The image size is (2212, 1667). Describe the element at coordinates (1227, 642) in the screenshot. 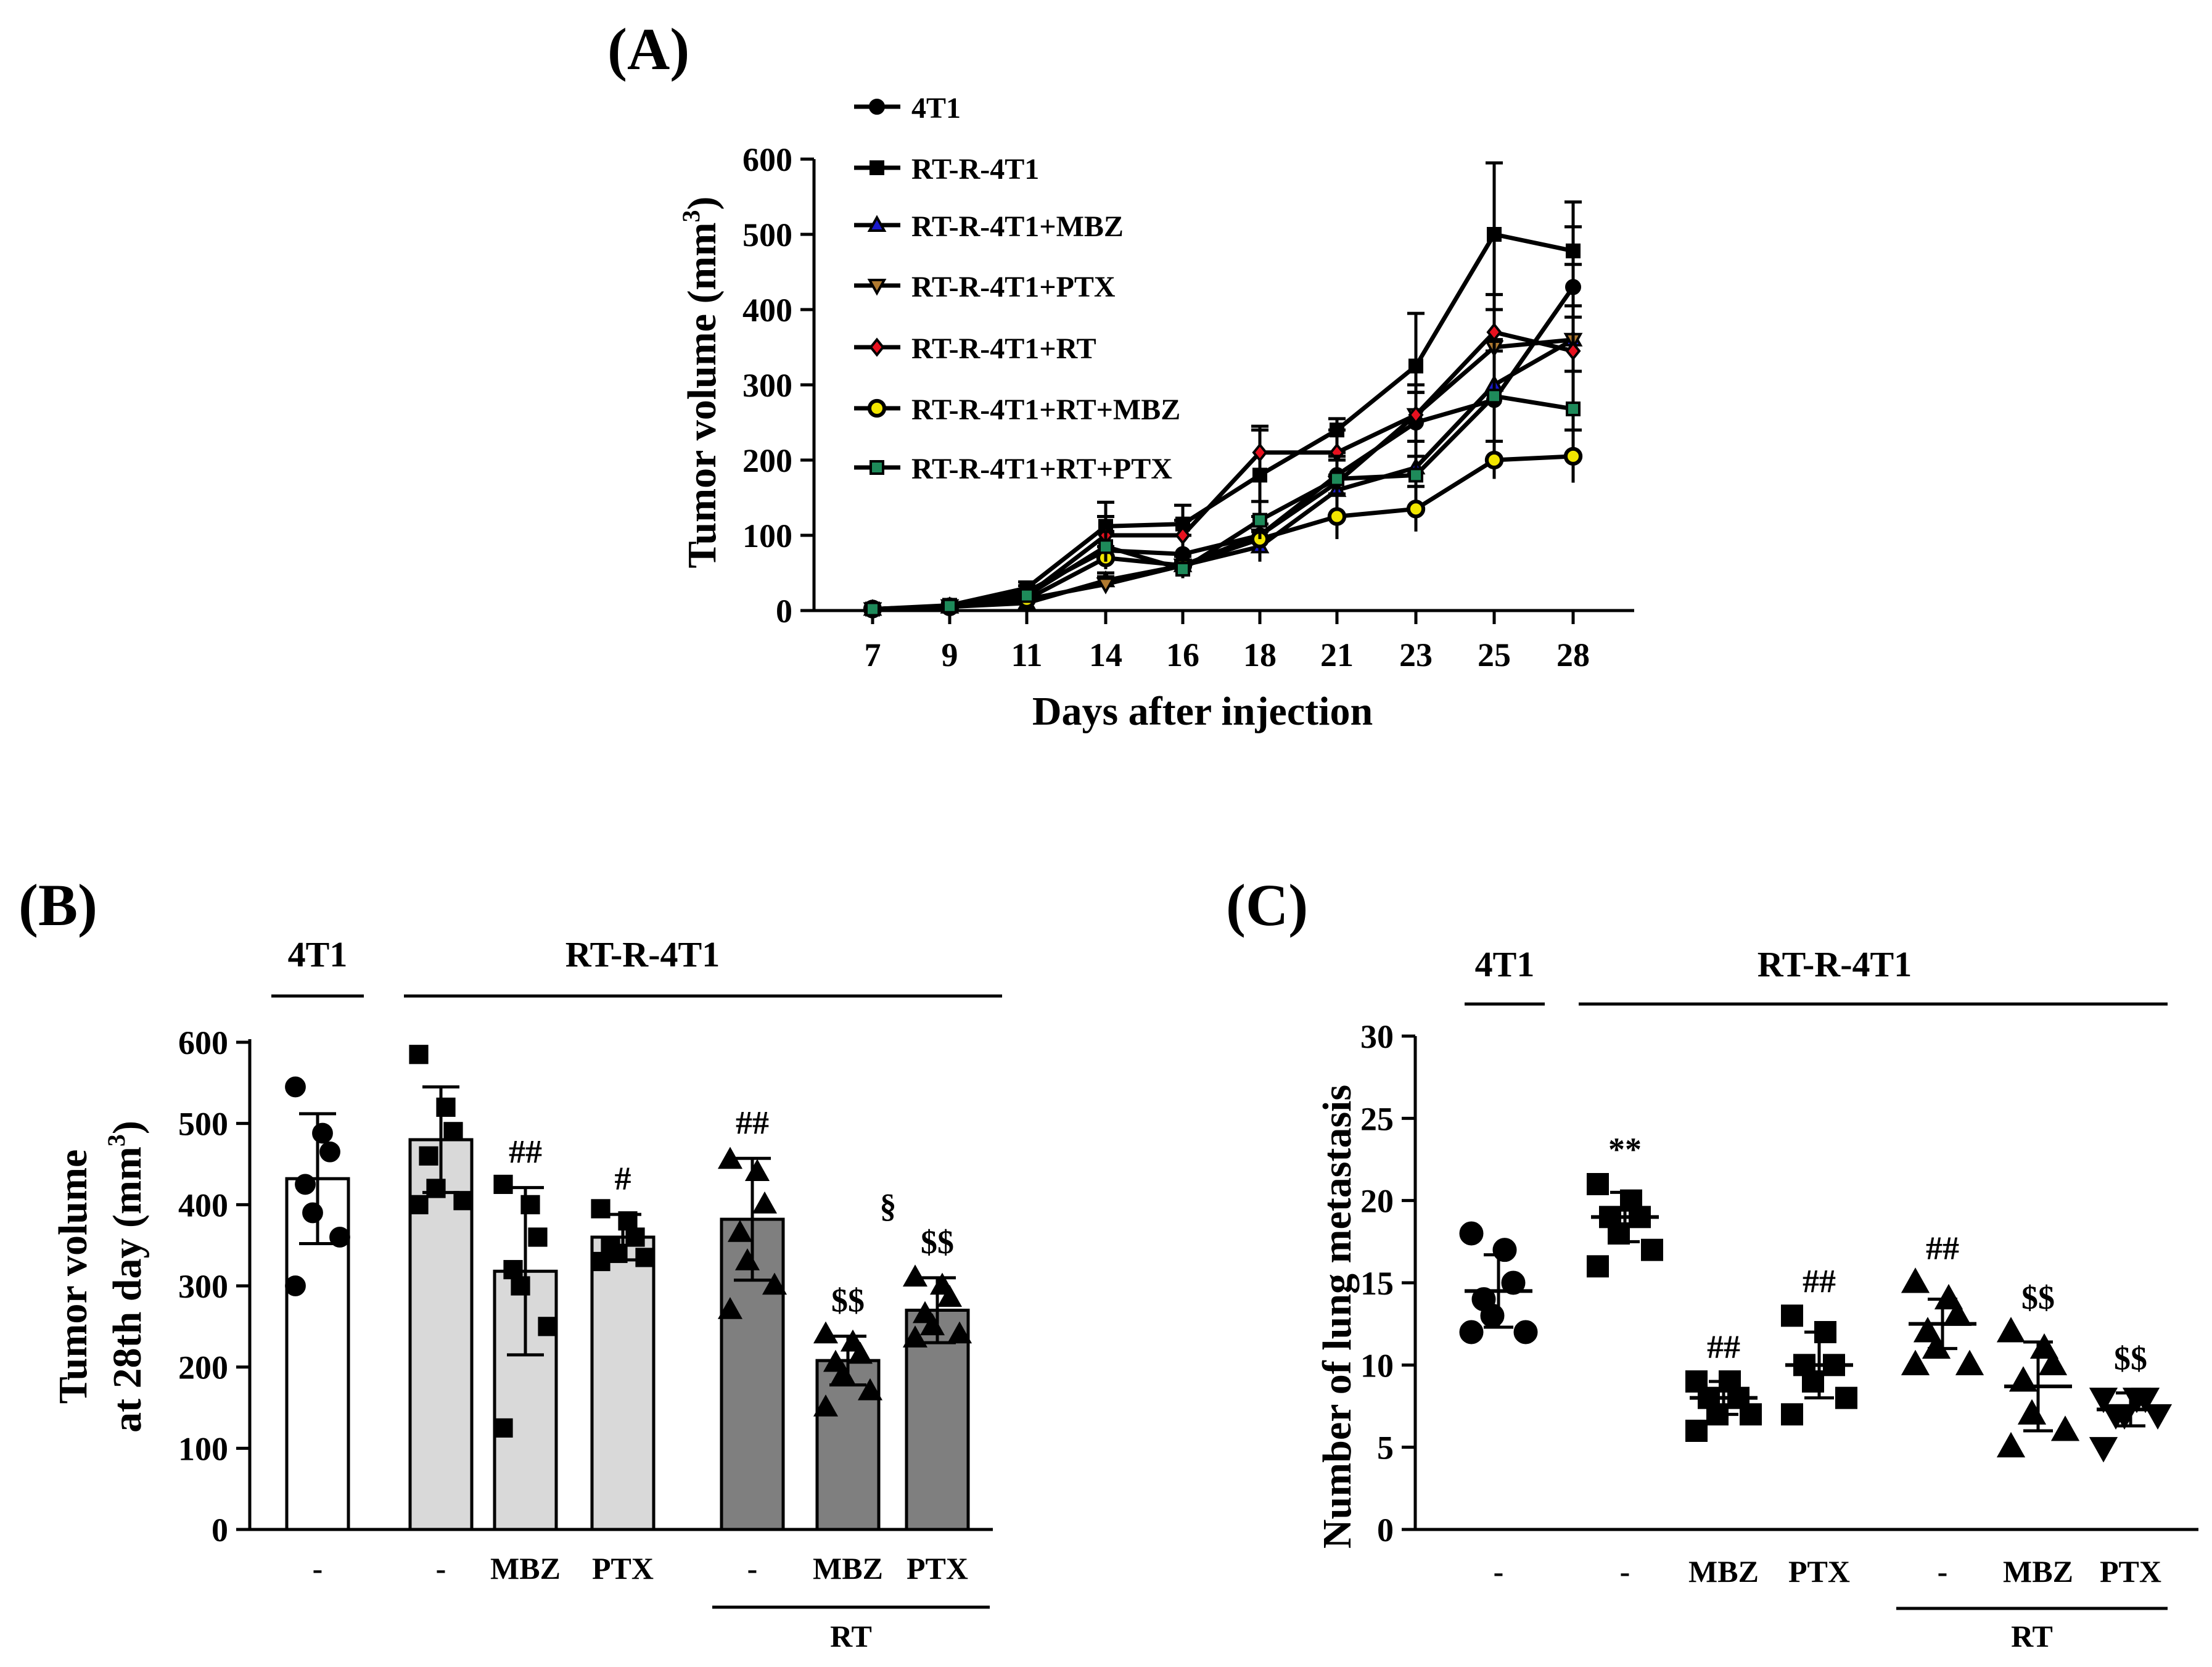

I see `panel-a-x-ticks: 7 9 11 14 16 18 21 23 25 28` at that location.